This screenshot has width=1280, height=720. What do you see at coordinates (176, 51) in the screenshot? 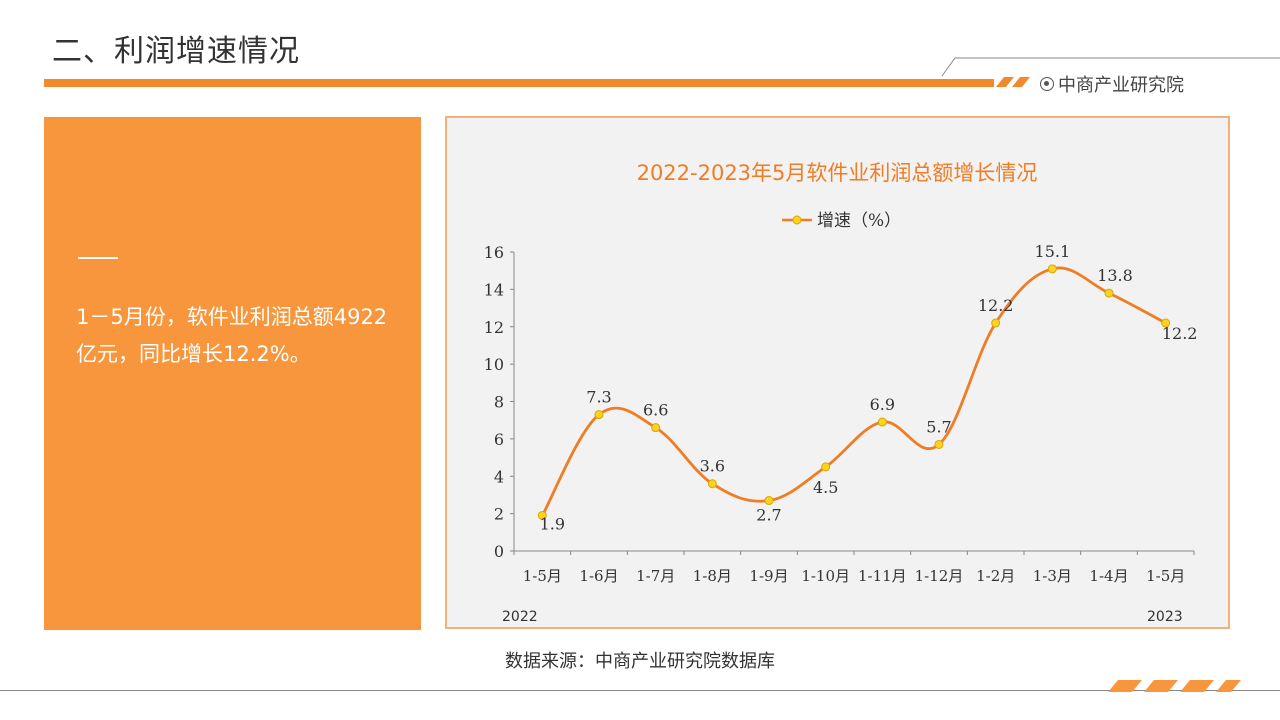
I see `page-title: 二、利润增速情况` at bounding box center [176, 51].